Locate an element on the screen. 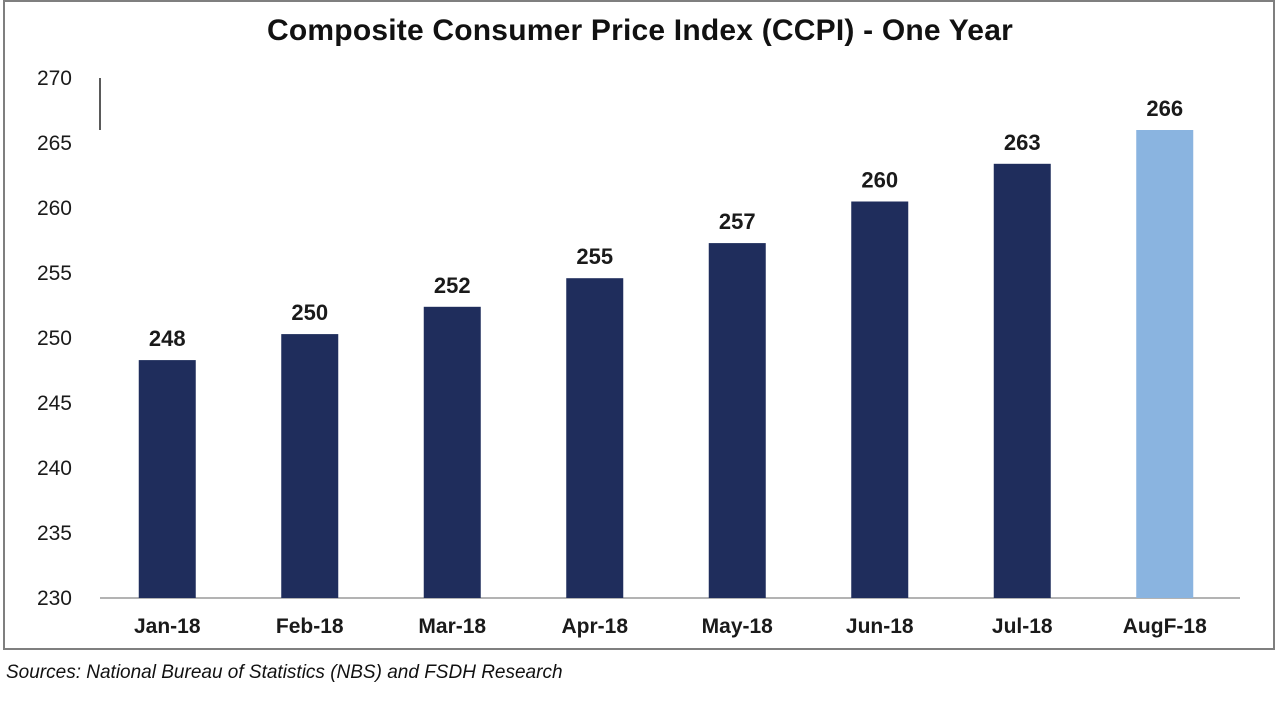  y-tick-label: 235 is located at coordinates (54, 533).